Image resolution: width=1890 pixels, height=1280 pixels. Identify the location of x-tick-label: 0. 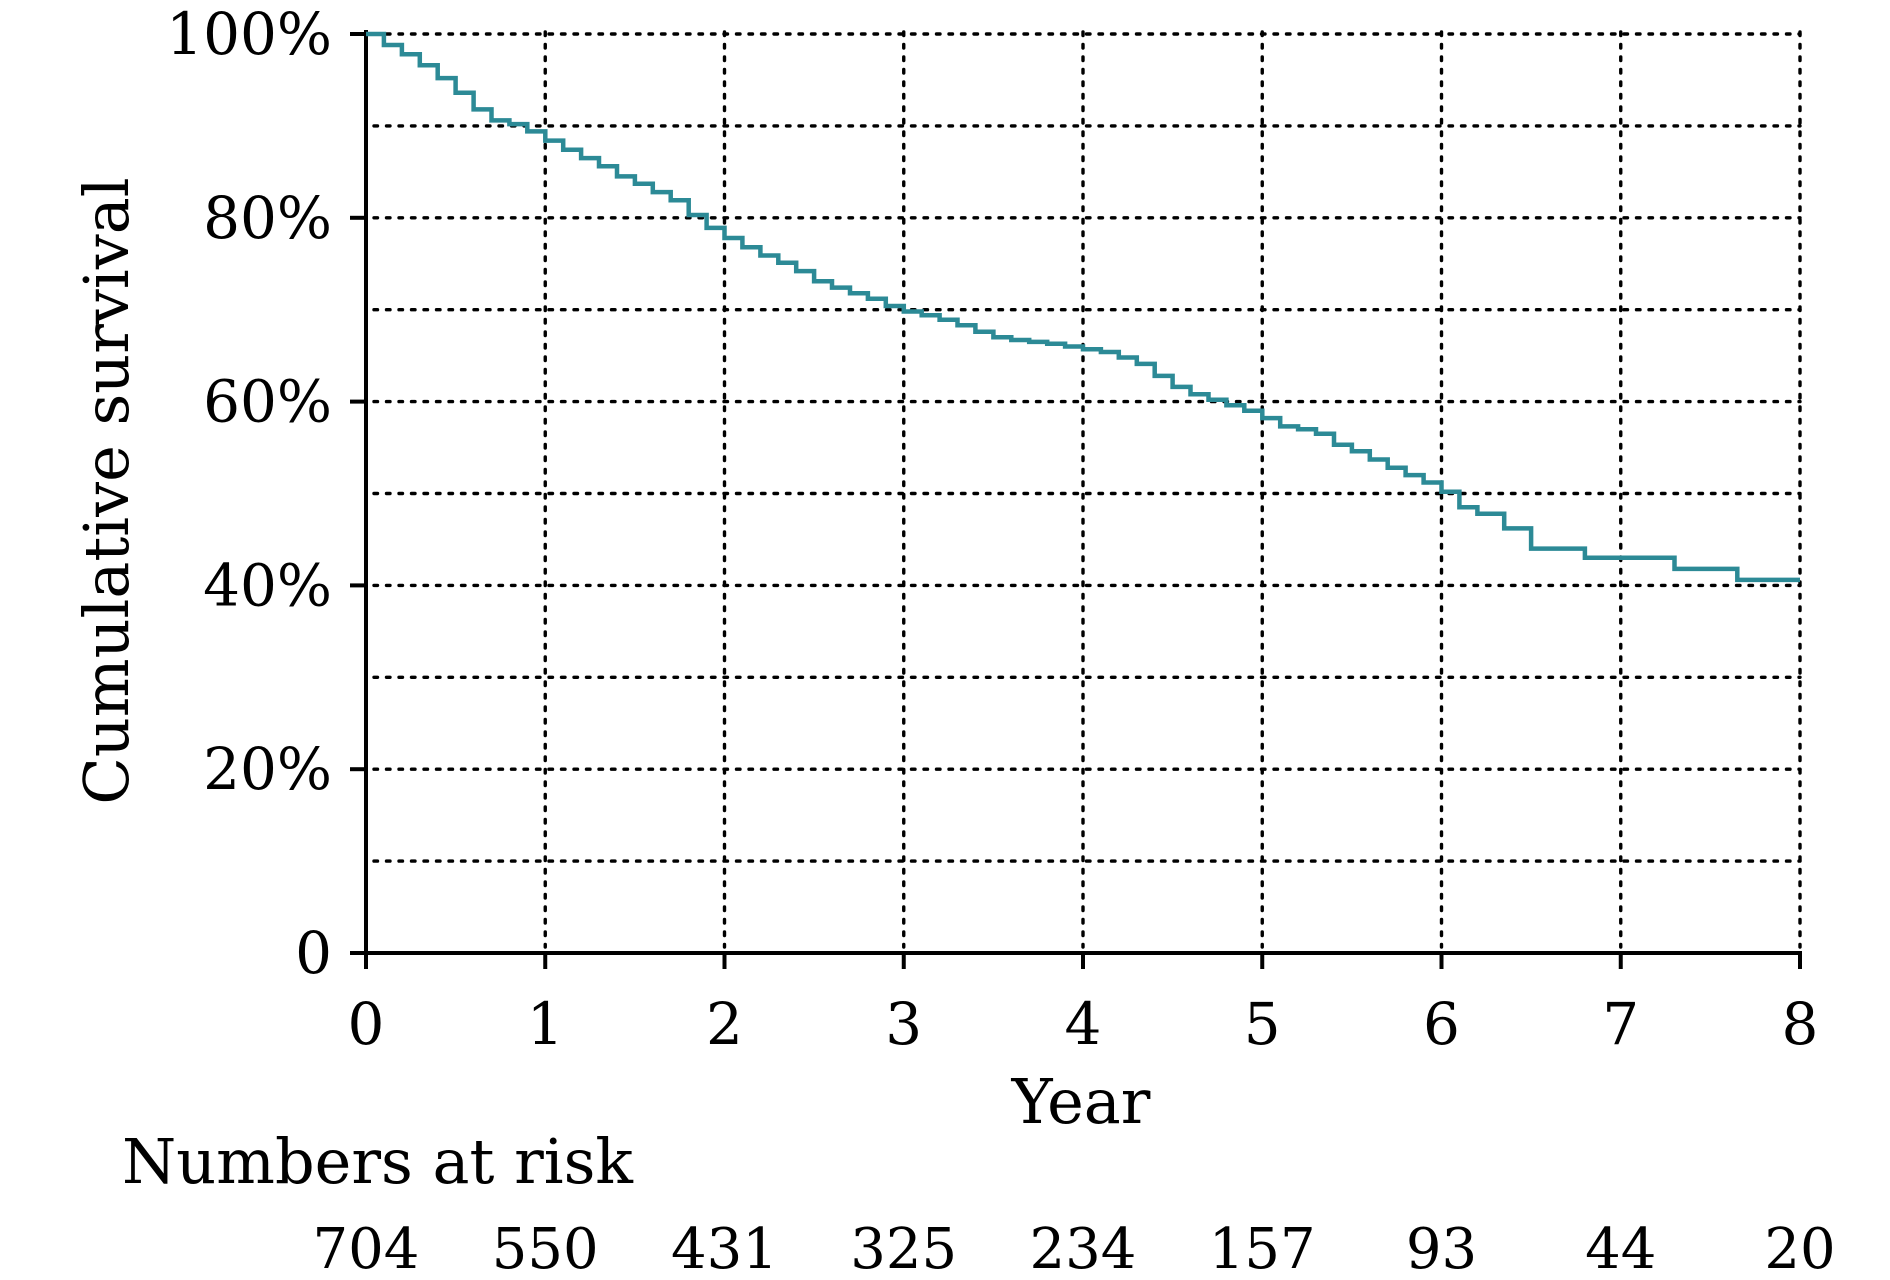
(366, 1024).